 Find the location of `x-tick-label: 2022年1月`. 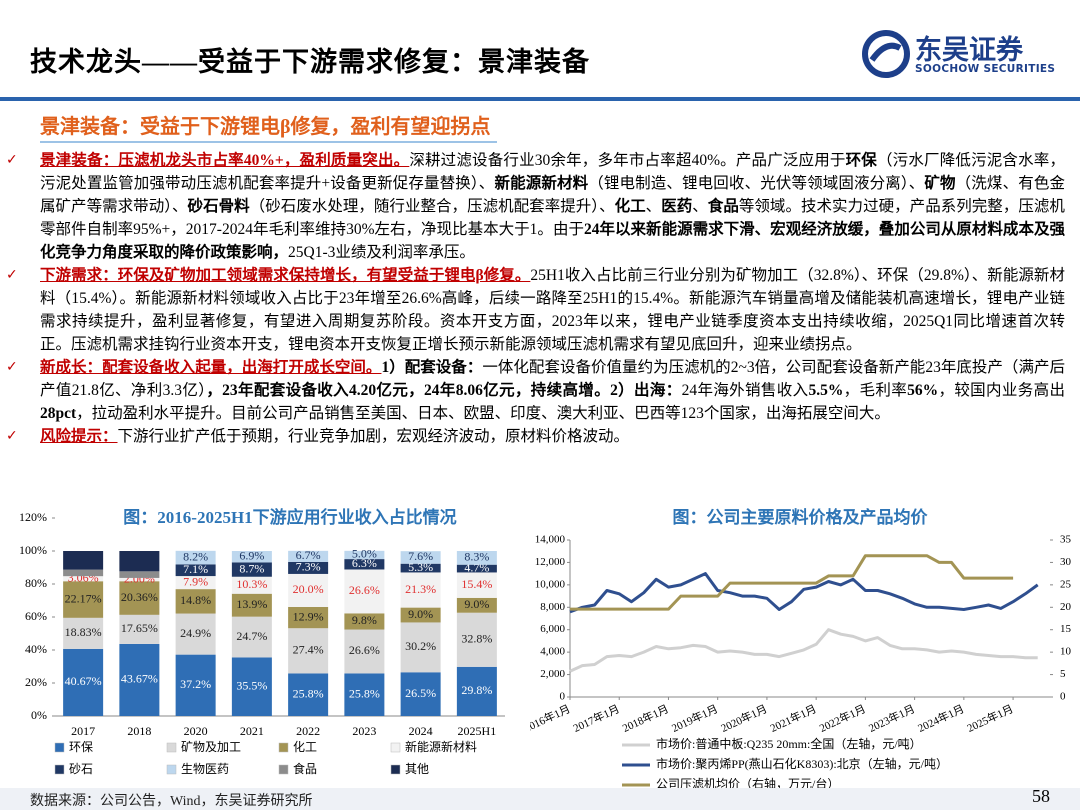

x-tick-label: 2022年1月 is located at coordinates (842, 718).